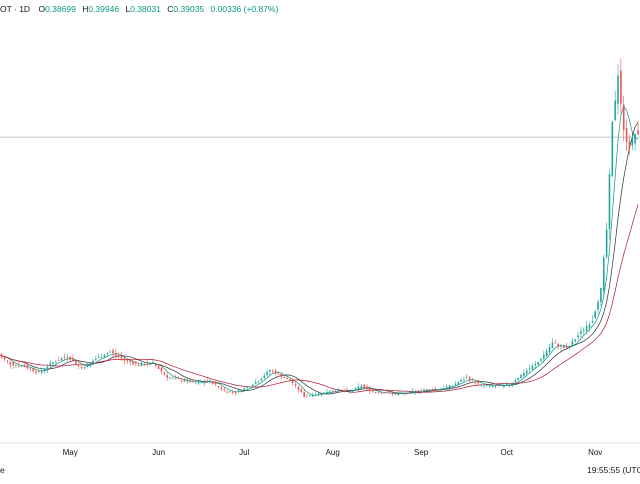 The image size is (640, 484). I want to click on clock-readout: 19:55:55 (UTC, so click(613, 470).